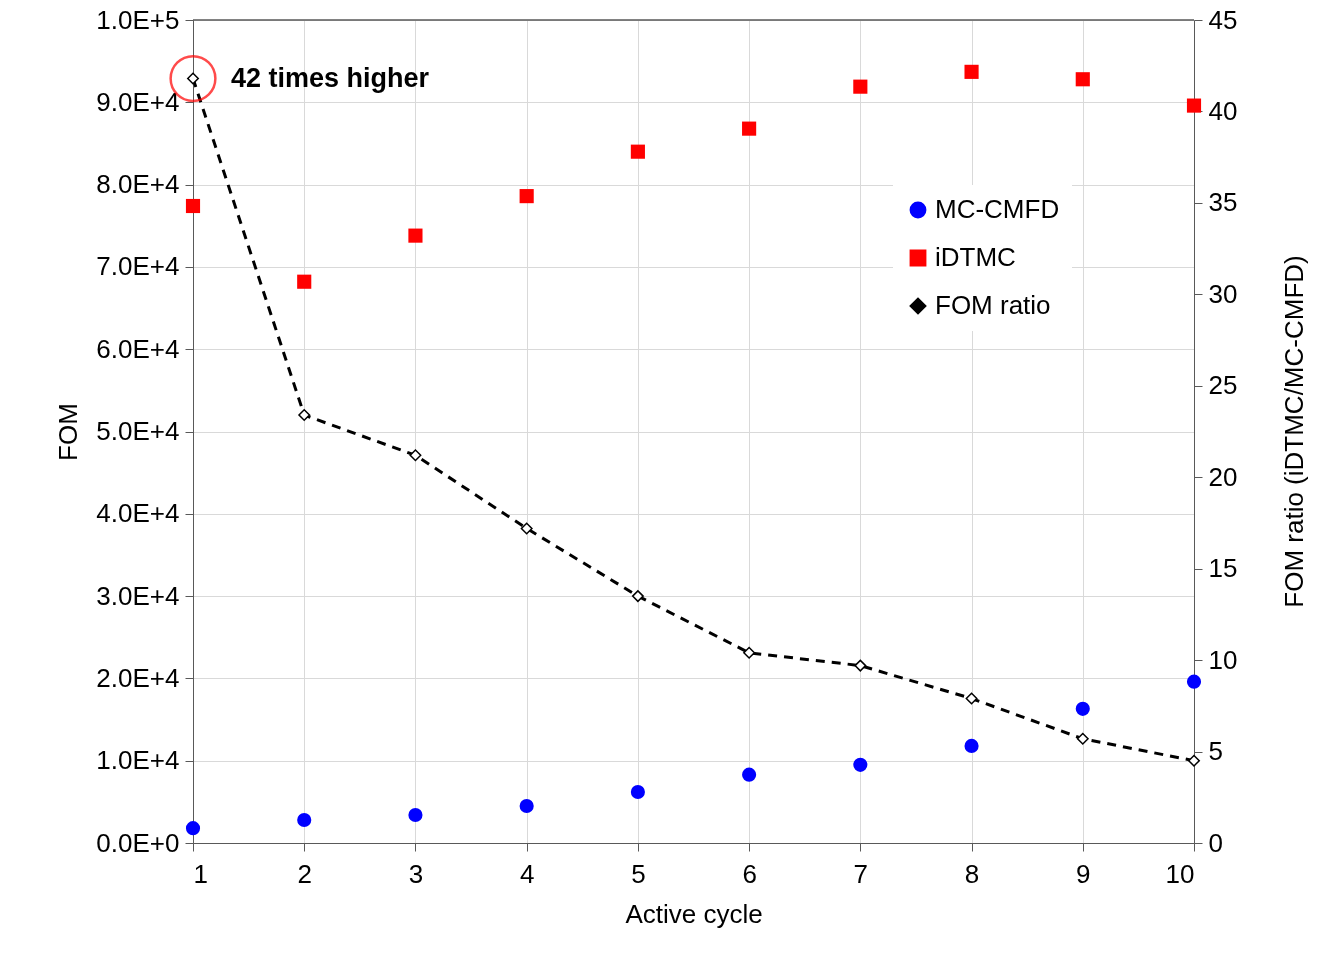 This screenshot has height=964, width=1321. I want to click on x-tick-label: 9, so click(1083, 873).